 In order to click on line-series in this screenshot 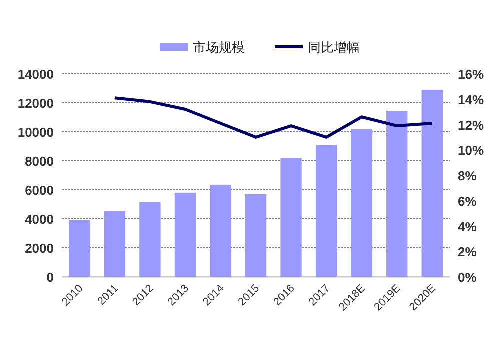, I will do `click(273, 117)`.